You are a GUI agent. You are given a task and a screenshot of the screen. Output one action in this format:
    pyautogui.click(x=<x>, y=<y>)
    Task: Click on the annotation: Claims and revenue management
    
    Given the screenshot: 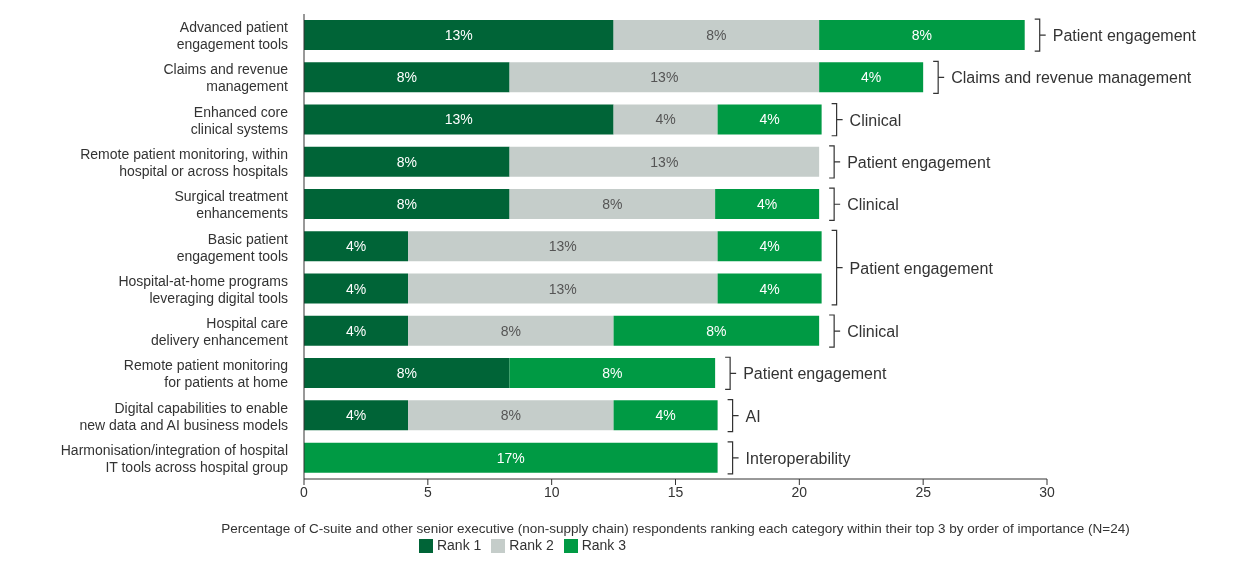 What is the action you would take?
    pyautogui.click(x=1071, y=78)
    